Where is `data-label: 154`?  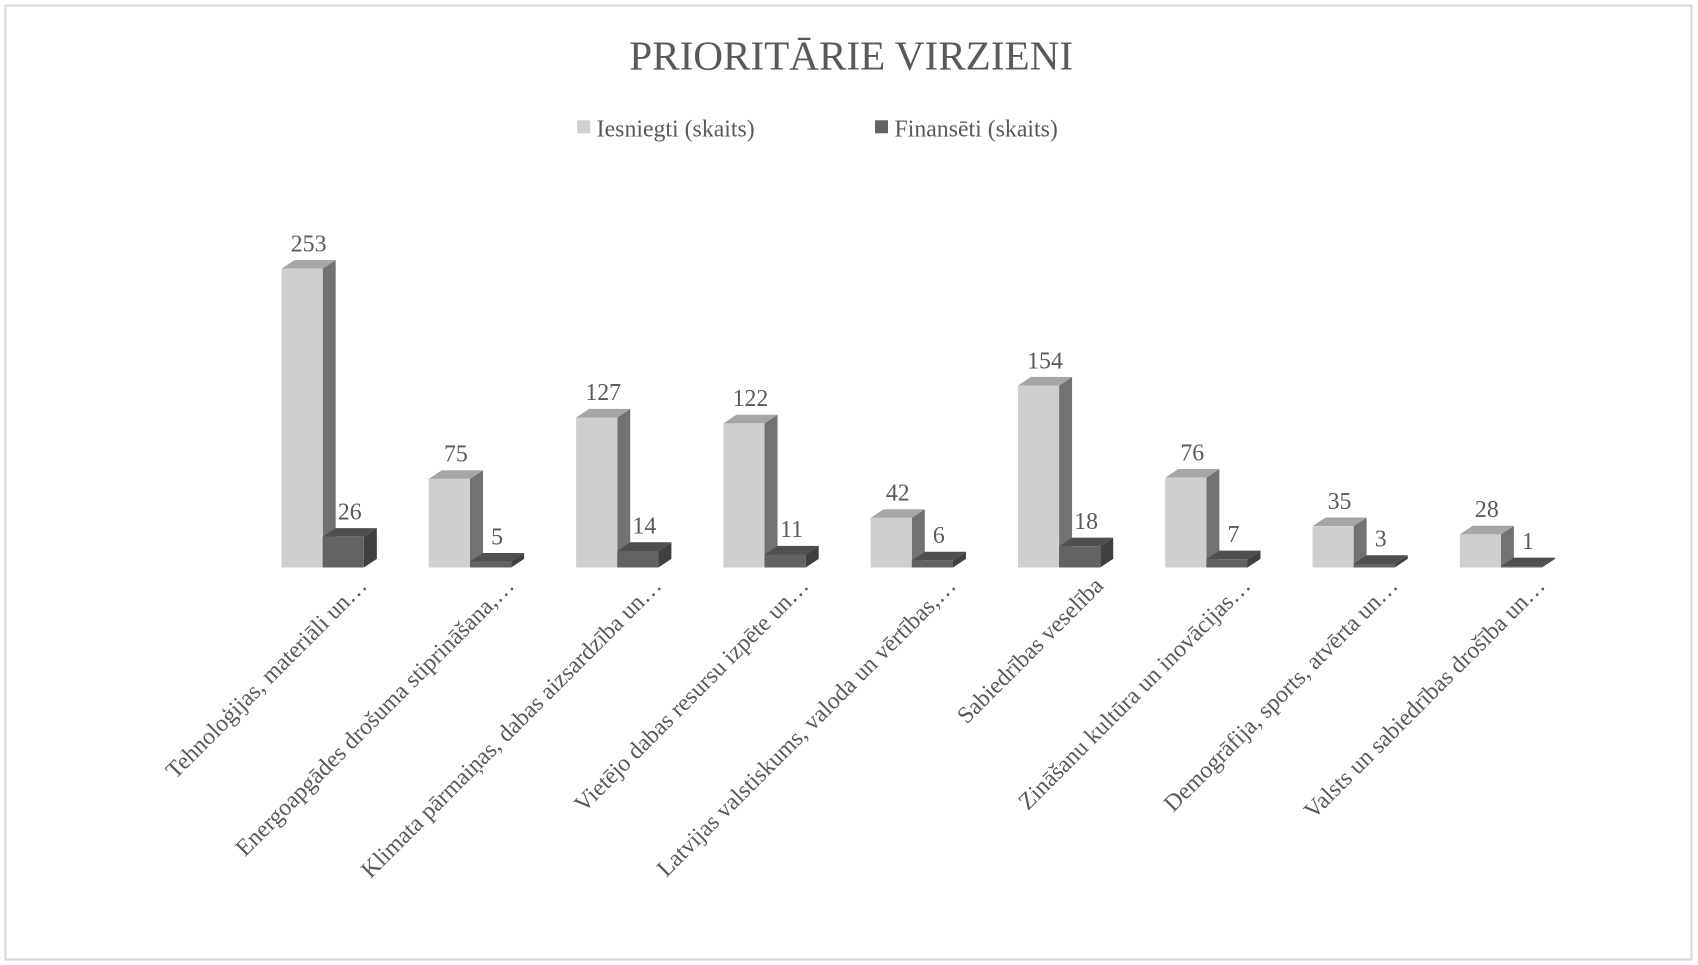 data-label: 154 is located at coordinates (1045, 361).